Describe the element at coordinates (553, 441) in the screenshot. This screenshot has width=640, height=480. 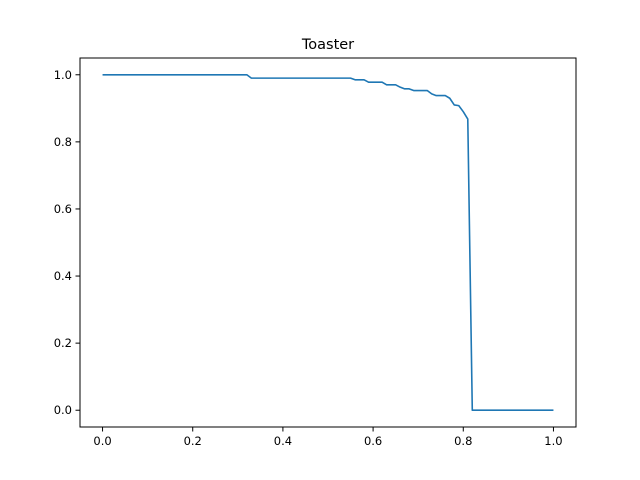
I see `x-tick-label: 1.0` at that location.